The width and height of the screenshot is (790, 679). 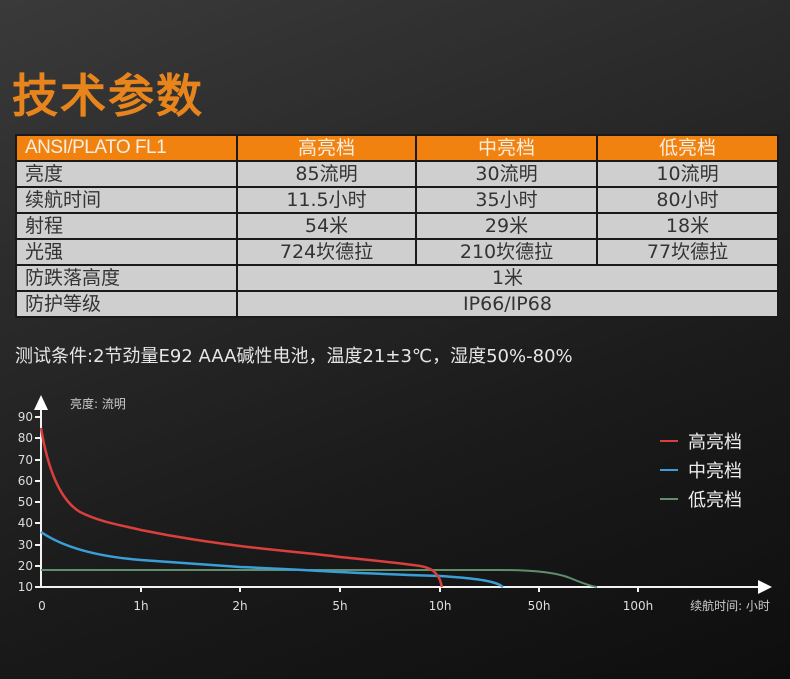 I want to click on svg-text: 70, so click(x=25, y=460).